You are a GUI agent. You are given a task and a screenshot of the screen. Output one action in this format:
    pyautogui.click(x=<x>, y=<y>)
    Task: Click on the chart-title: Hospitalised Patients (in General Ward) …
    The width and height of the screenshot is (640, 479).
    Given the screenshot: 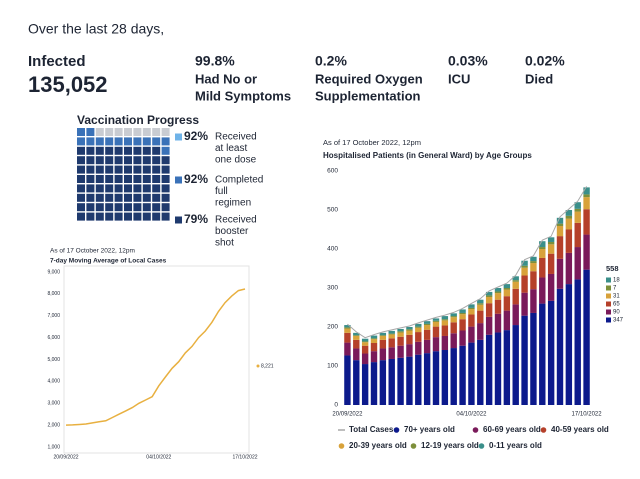 What is the action you would take?
    pyautogui.click(x=427, y=155)
    